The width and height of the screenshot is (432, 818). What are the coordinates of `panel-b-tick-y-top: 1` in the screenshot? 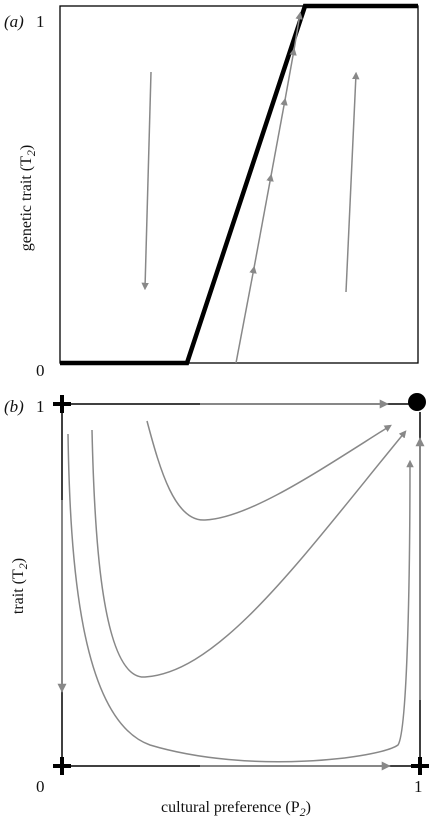 It's located at (40, 406).